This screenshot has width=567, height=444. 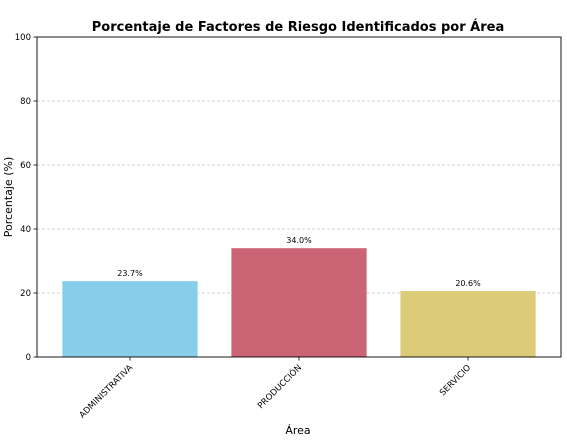 What do you see at coordinates (25, 102) in the screenshot?
I see `y-tick-label: 80` at bounding box center [25, 102].